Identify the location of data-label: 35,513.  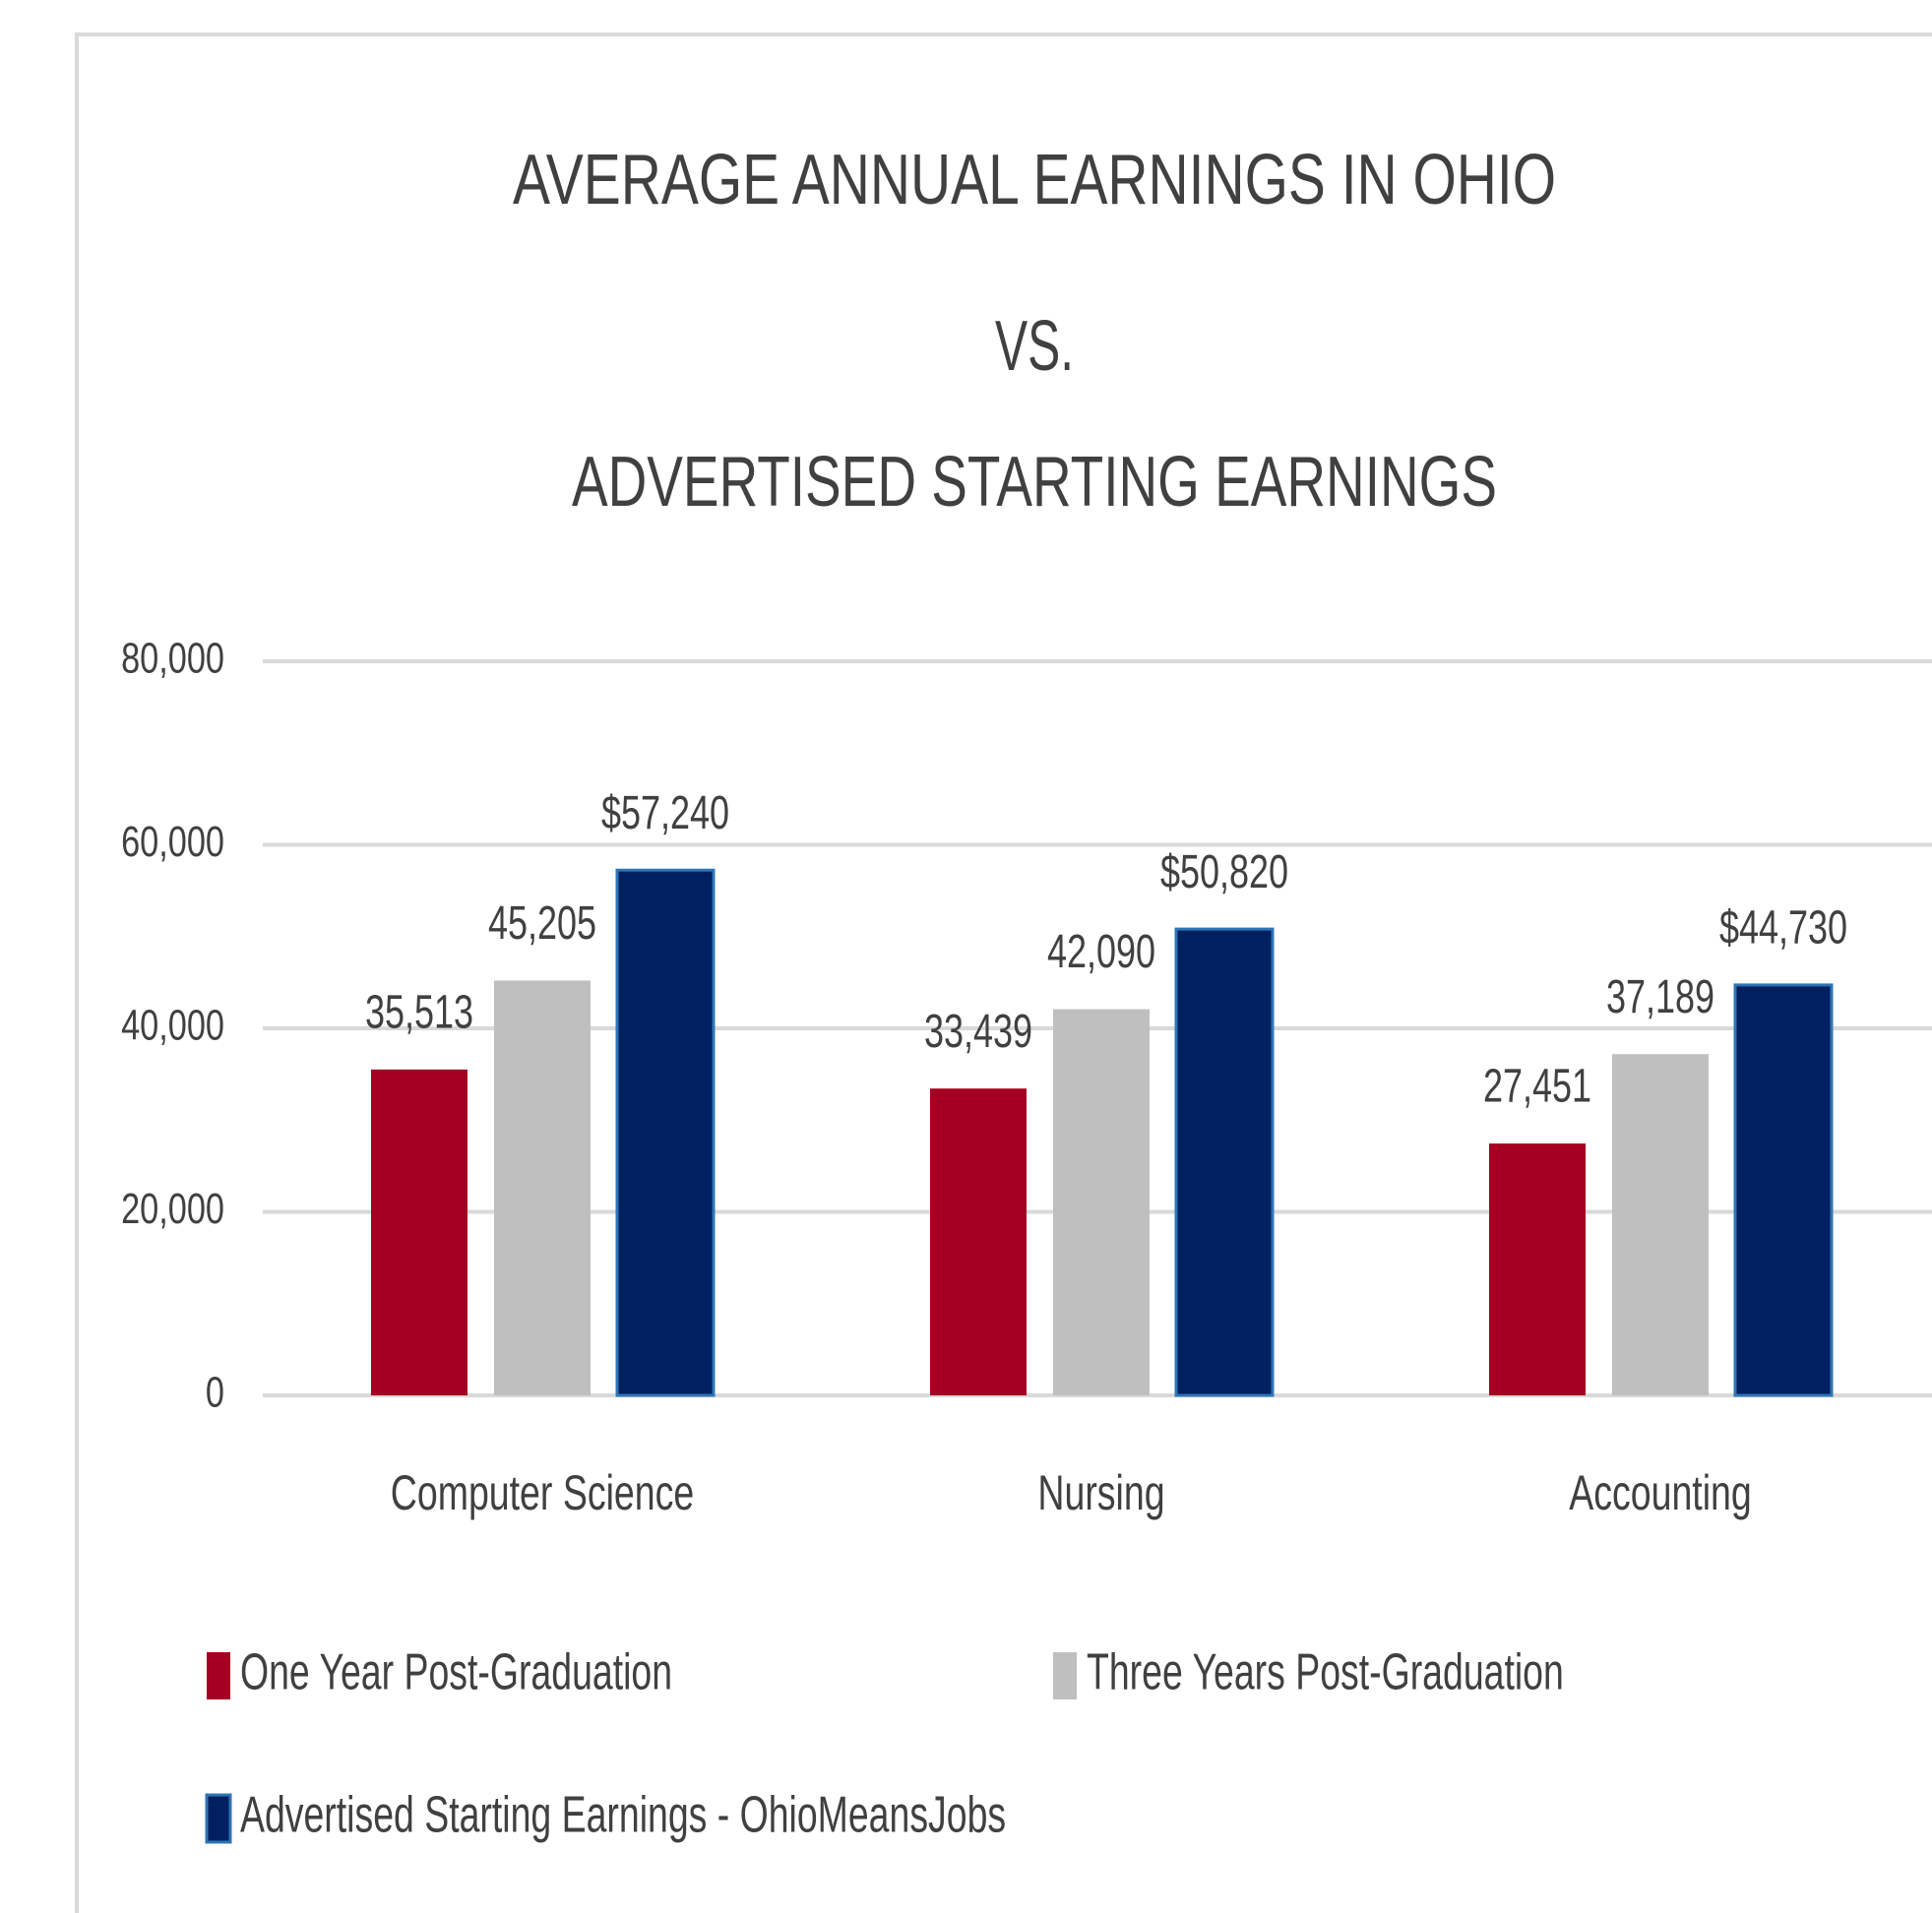
(419, 1012).